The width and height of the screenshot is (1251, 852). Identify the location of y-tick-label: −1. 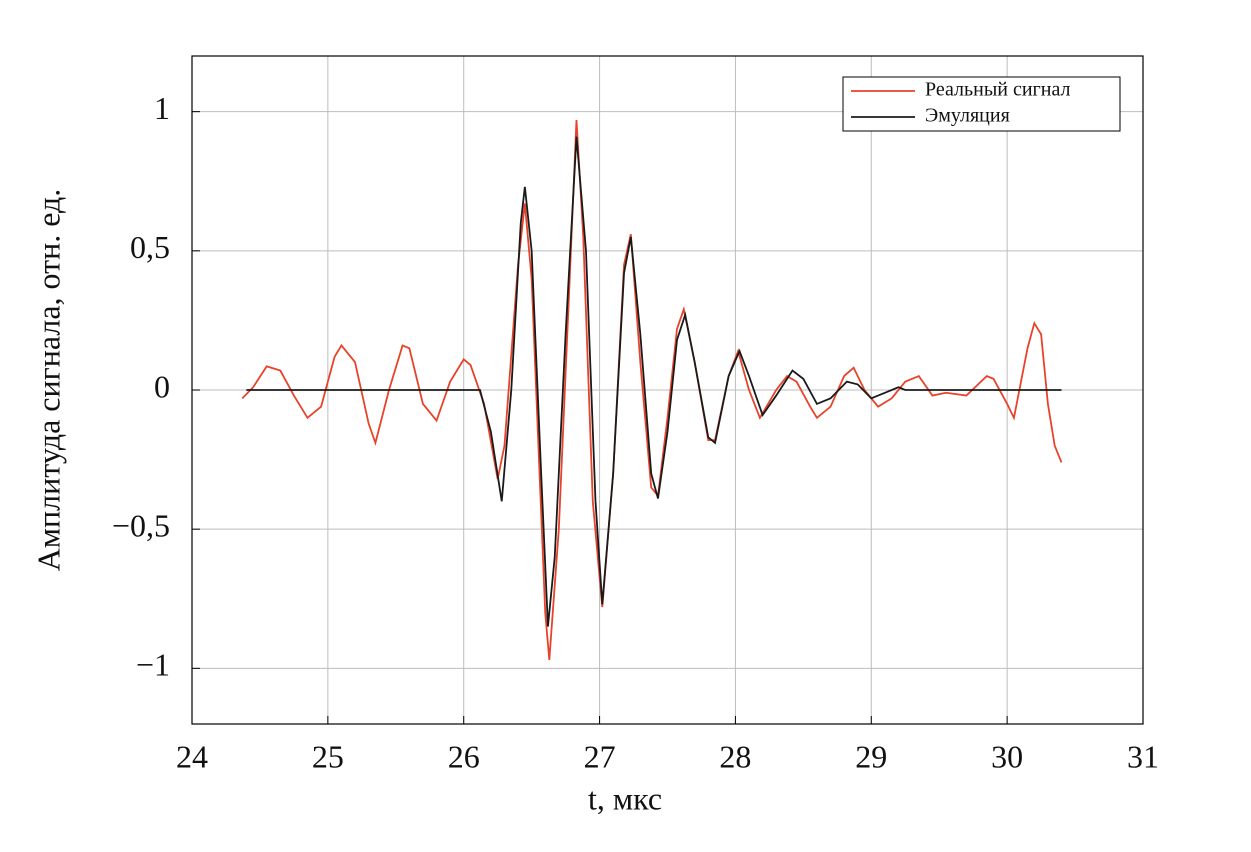
(153, 665).